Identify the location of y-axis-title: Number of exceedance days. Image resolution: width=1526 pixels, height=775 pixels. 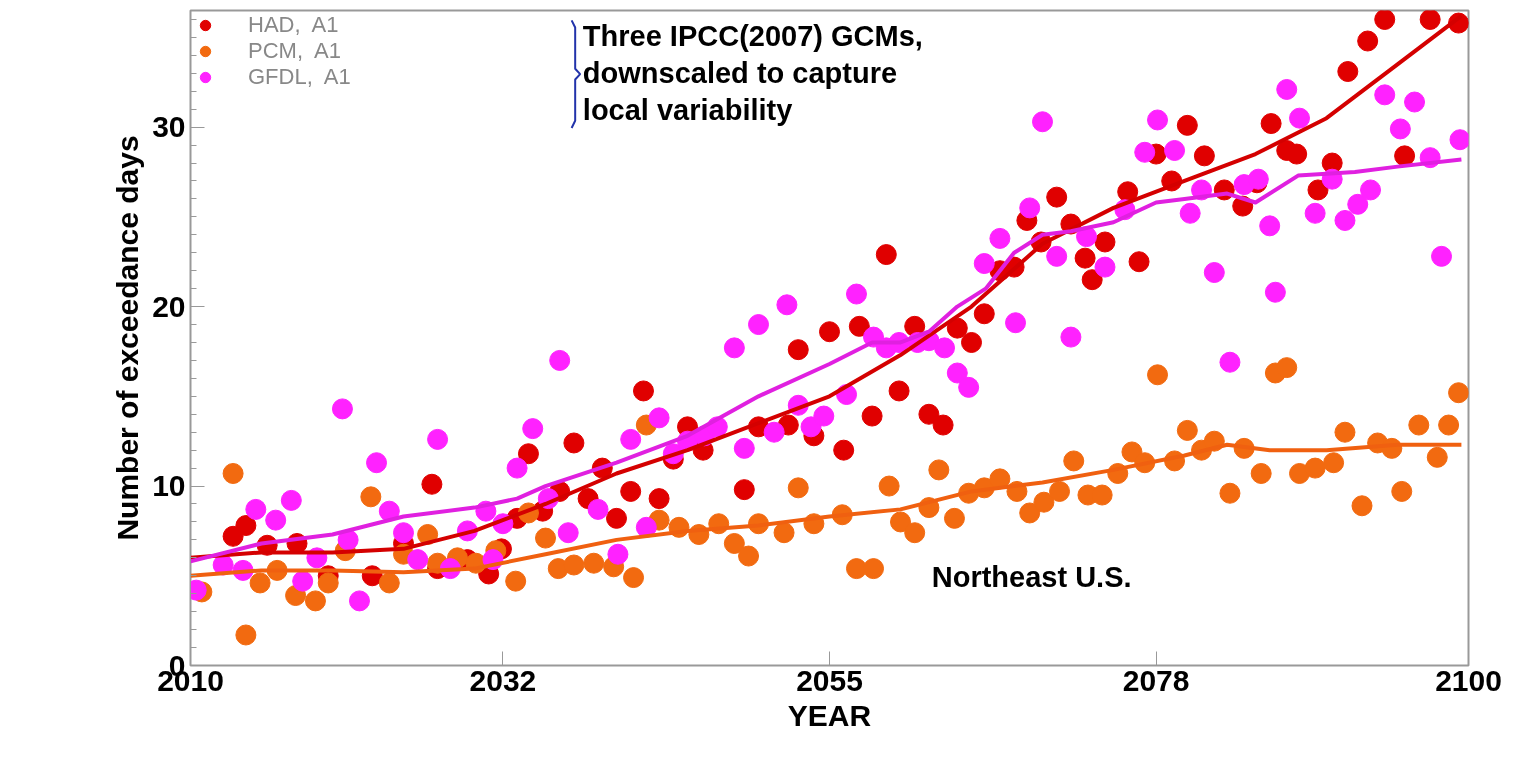
(128, 338).